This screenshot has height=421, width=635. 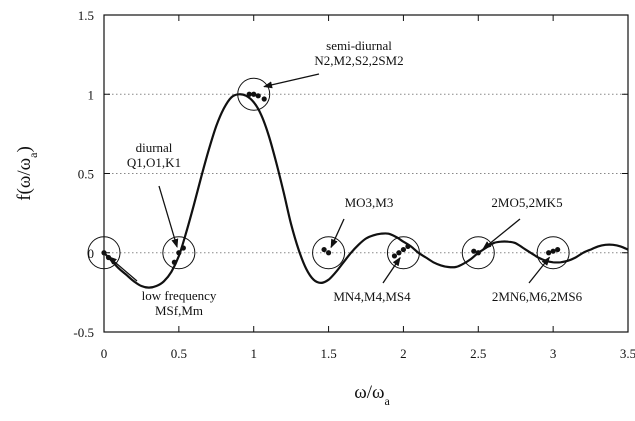 What do you see at coordinates (91, 94) in the screenshot?
I see `y-tick-label: 1` at bounding box center [91, 94].